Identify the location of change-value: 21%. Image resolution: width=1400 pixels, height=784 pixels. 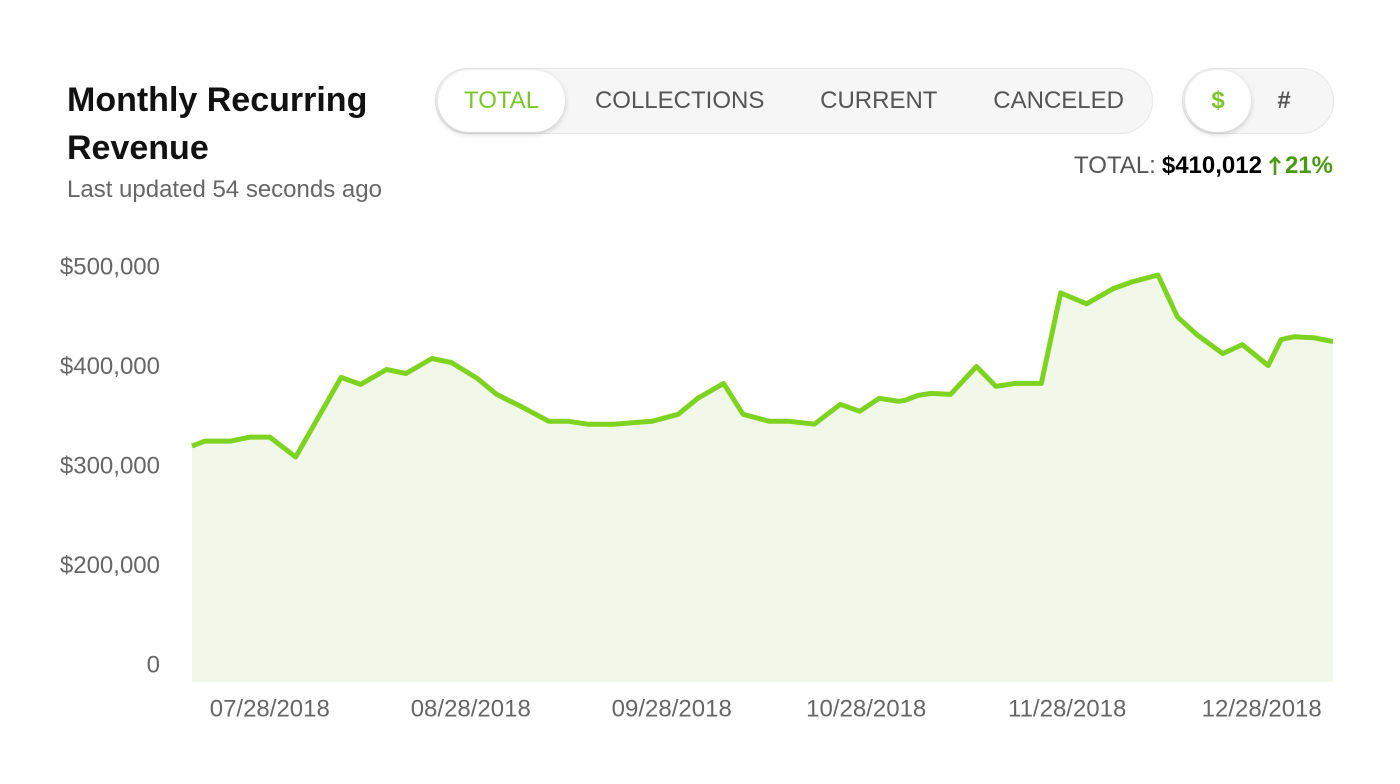
(1308, 165).